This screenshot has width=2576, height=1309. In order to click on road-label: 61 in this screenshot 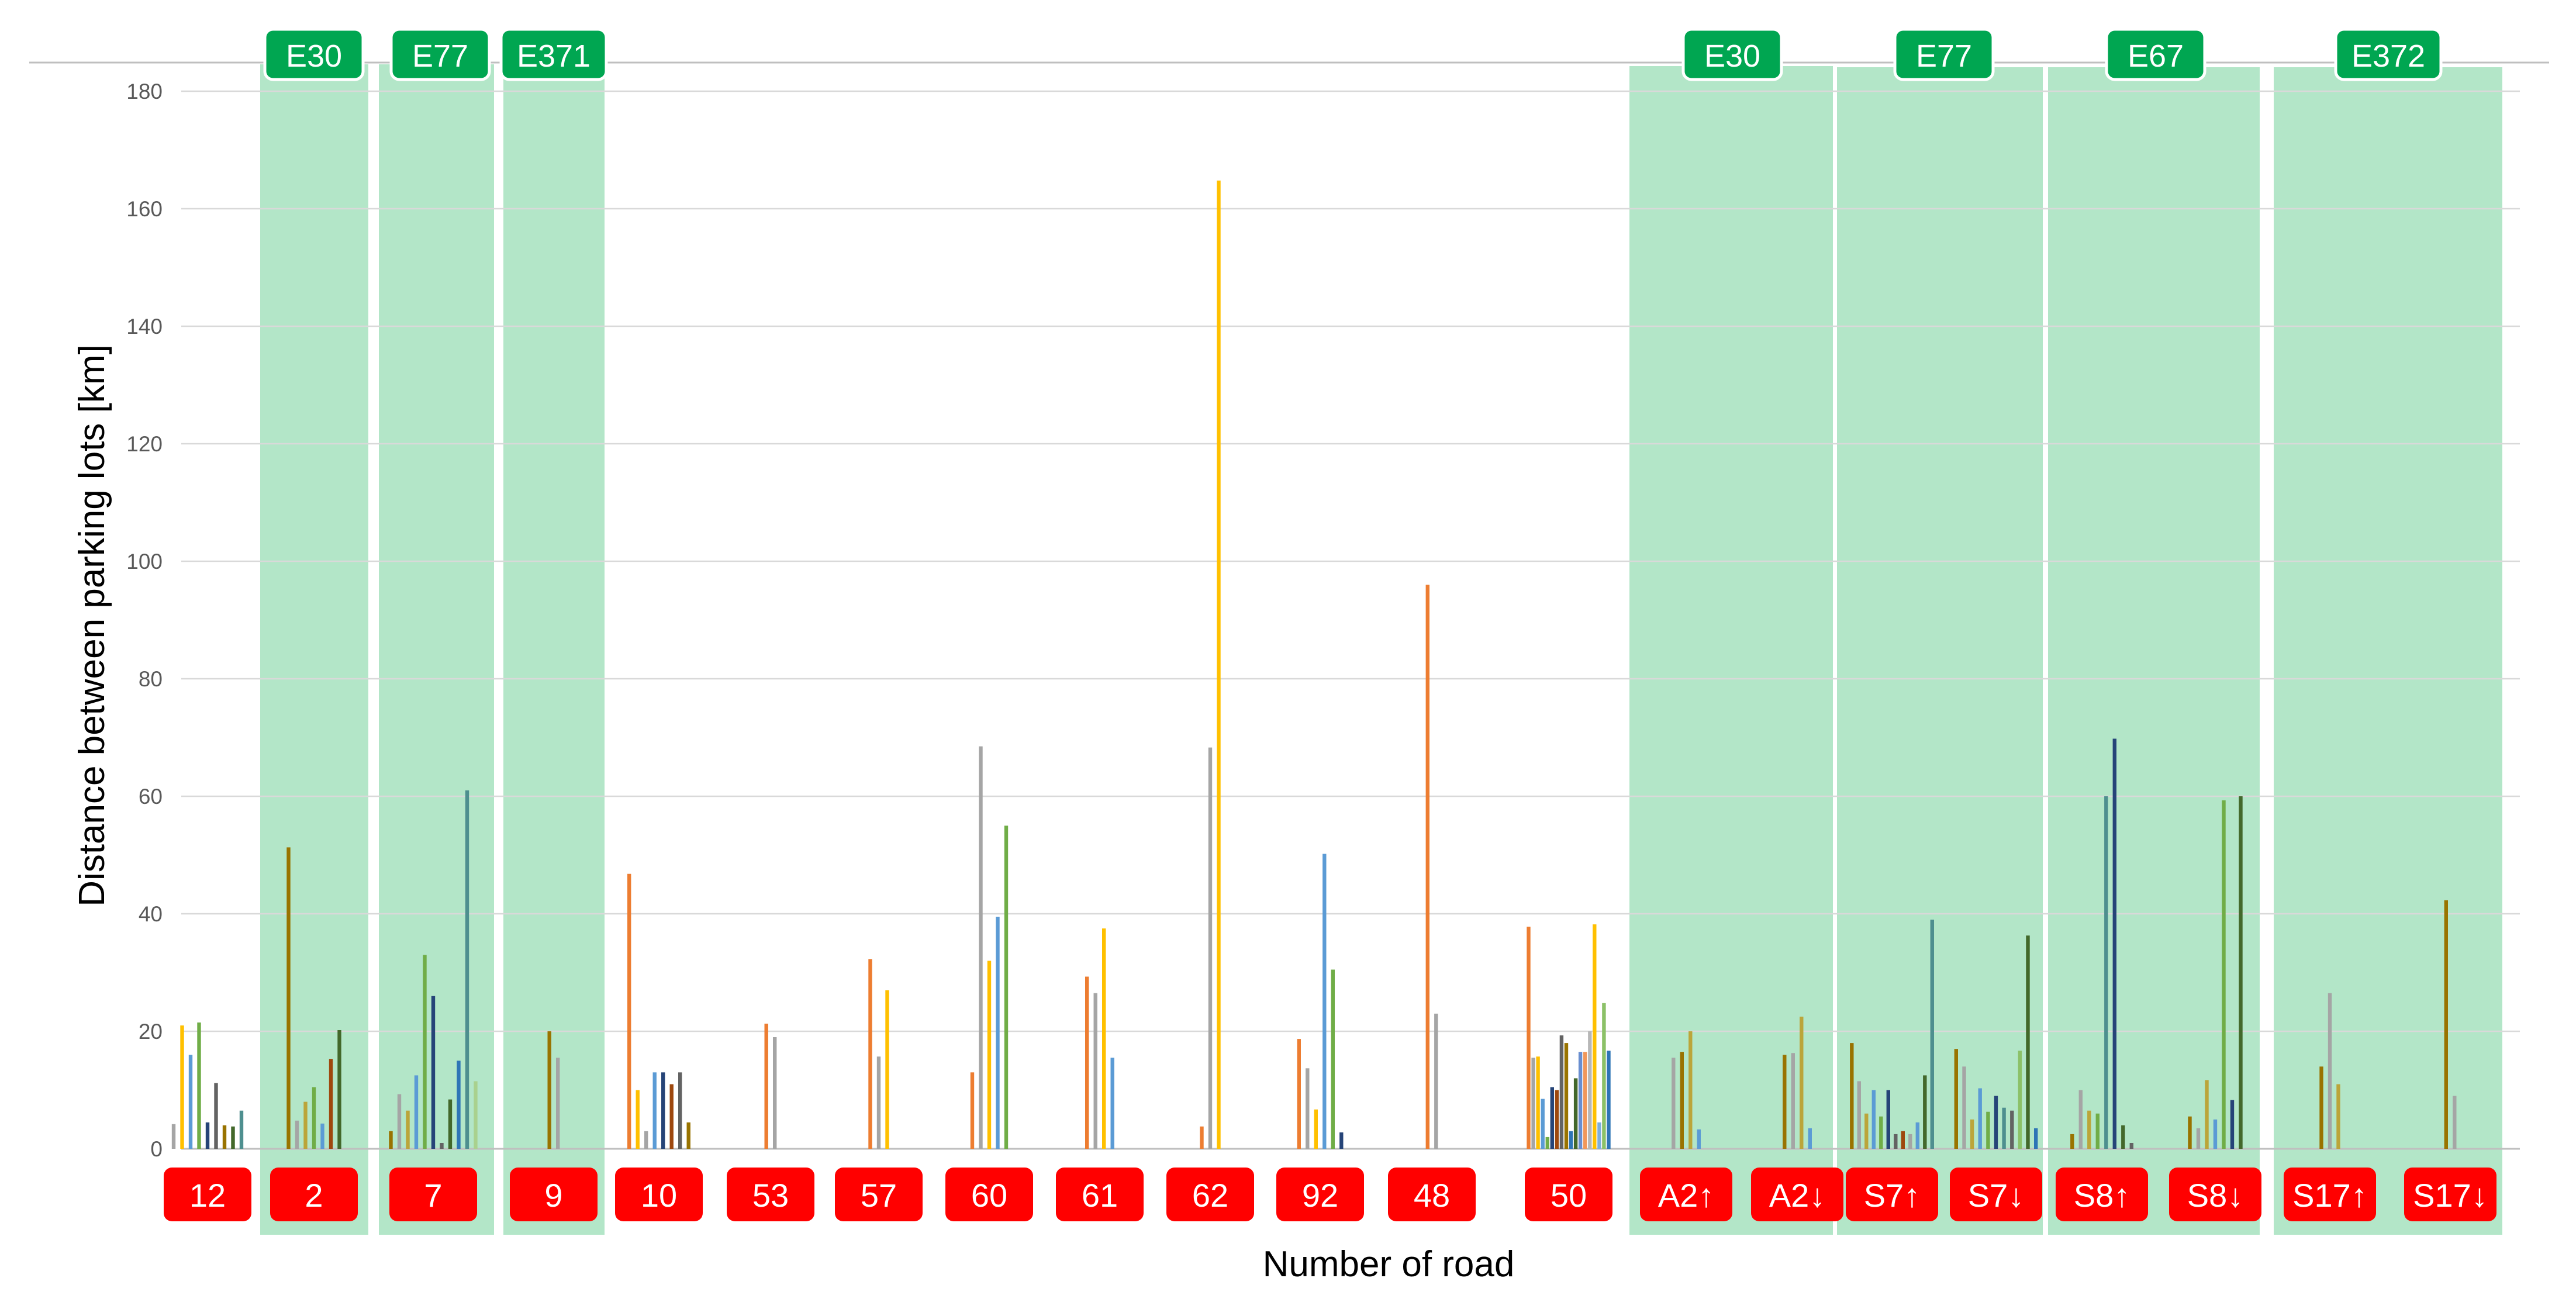, I will do `click(1100, 1195)`.